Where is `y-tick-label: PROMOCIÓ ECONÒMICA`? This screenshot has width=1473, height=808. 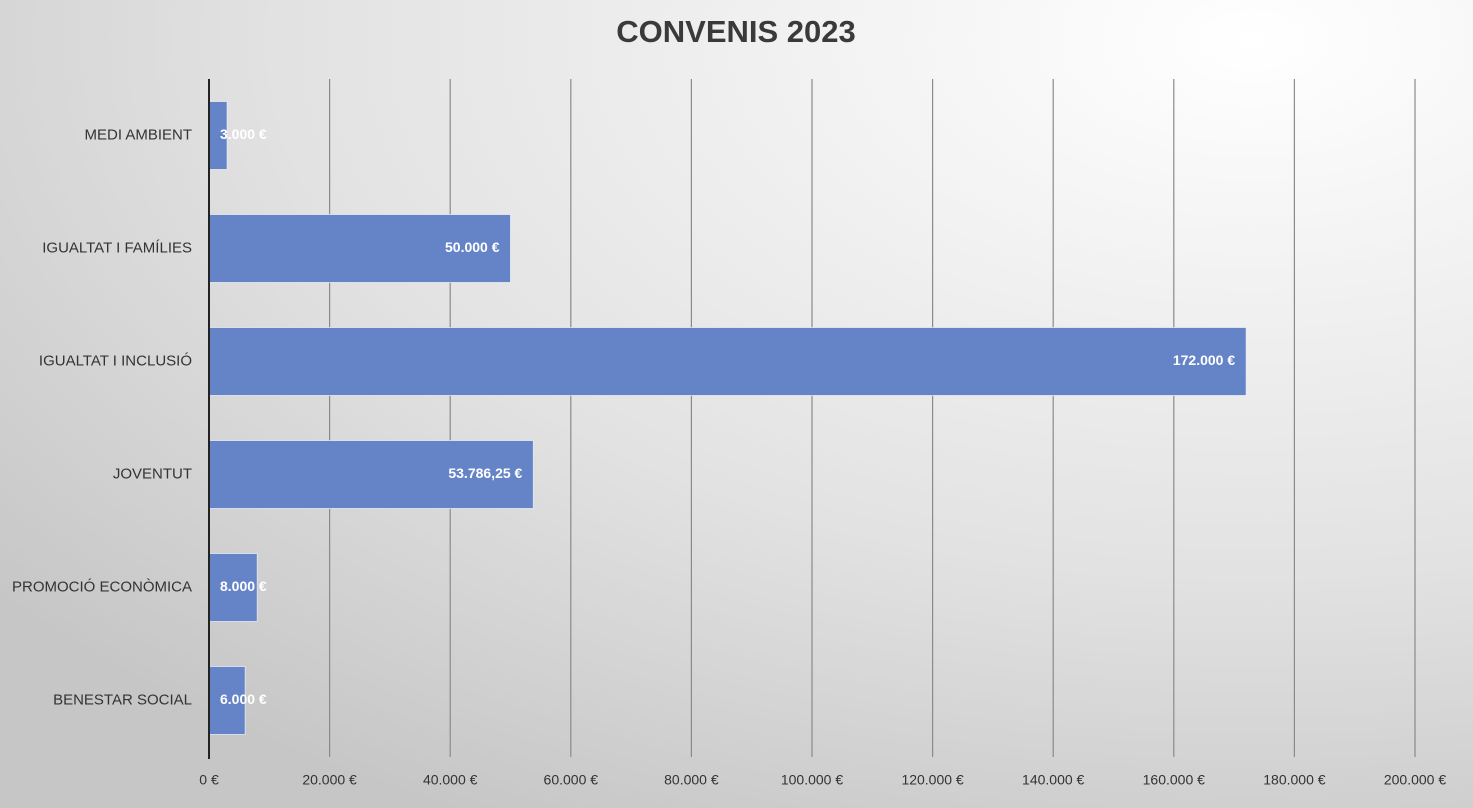
y-tick-label: PROMOCIÓ ECONÒMICA is located at coordinates (102, 586).